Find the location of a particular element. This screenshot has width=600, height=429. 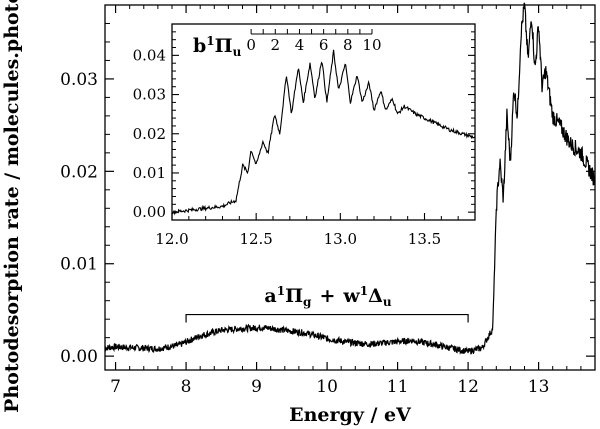

inset-x-tick-label: 12.0 is located at coordinates (171, 239).